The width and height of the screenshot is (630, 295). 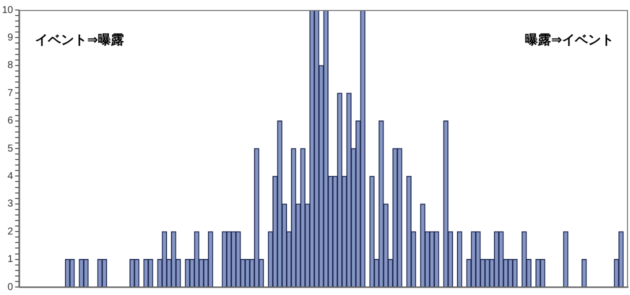 I want to click on y-tick-label: 1, so click(x=11, y=260).